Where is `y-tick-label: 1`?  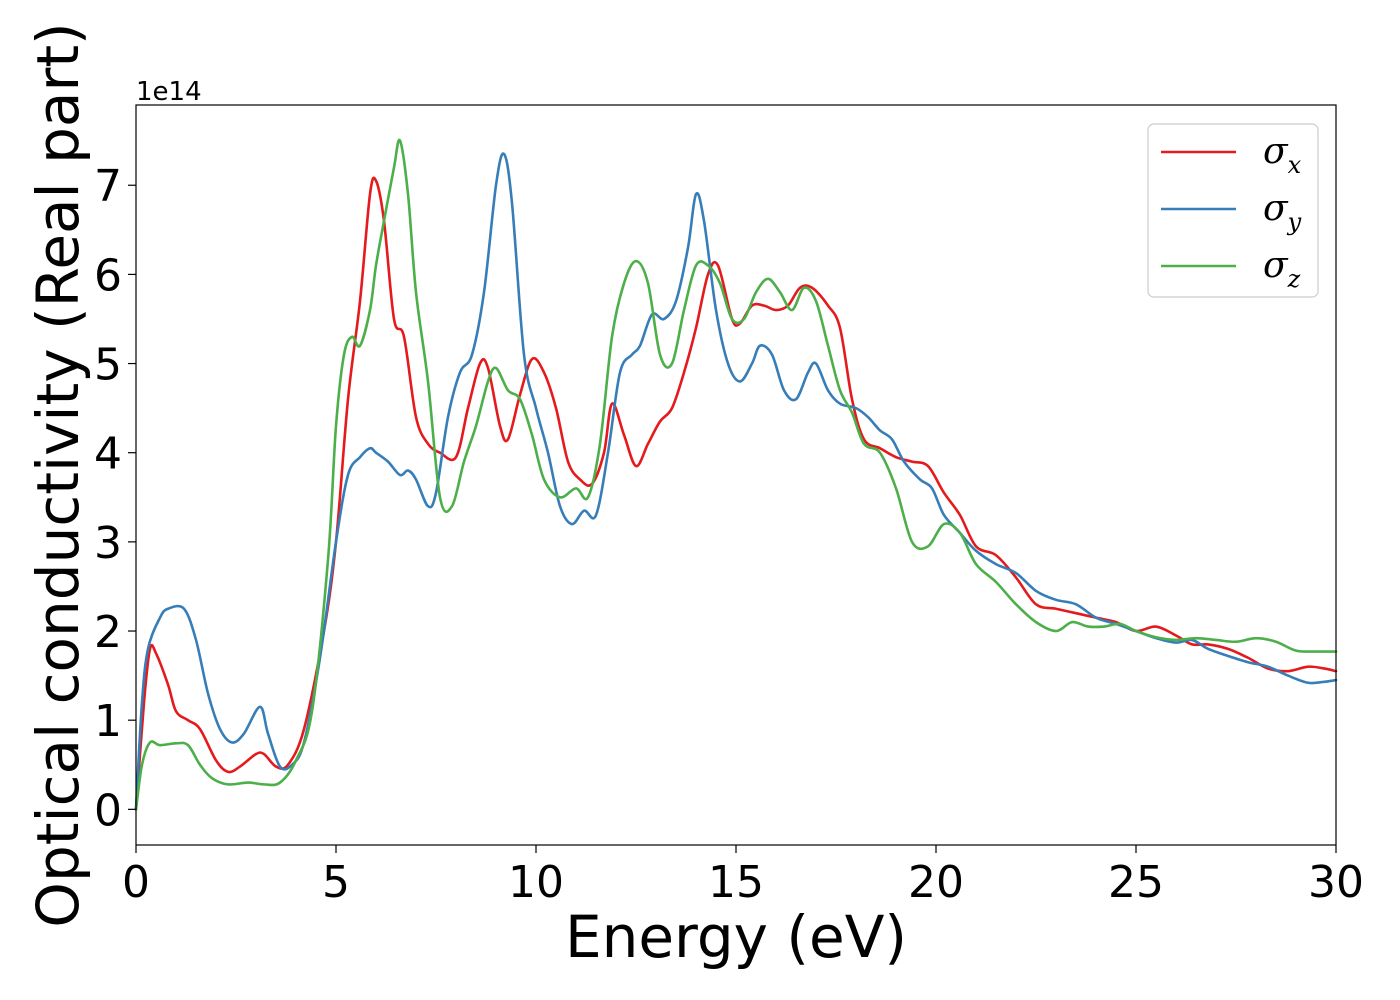 y-tick-label: 1 is located at coordinates (108, 721).